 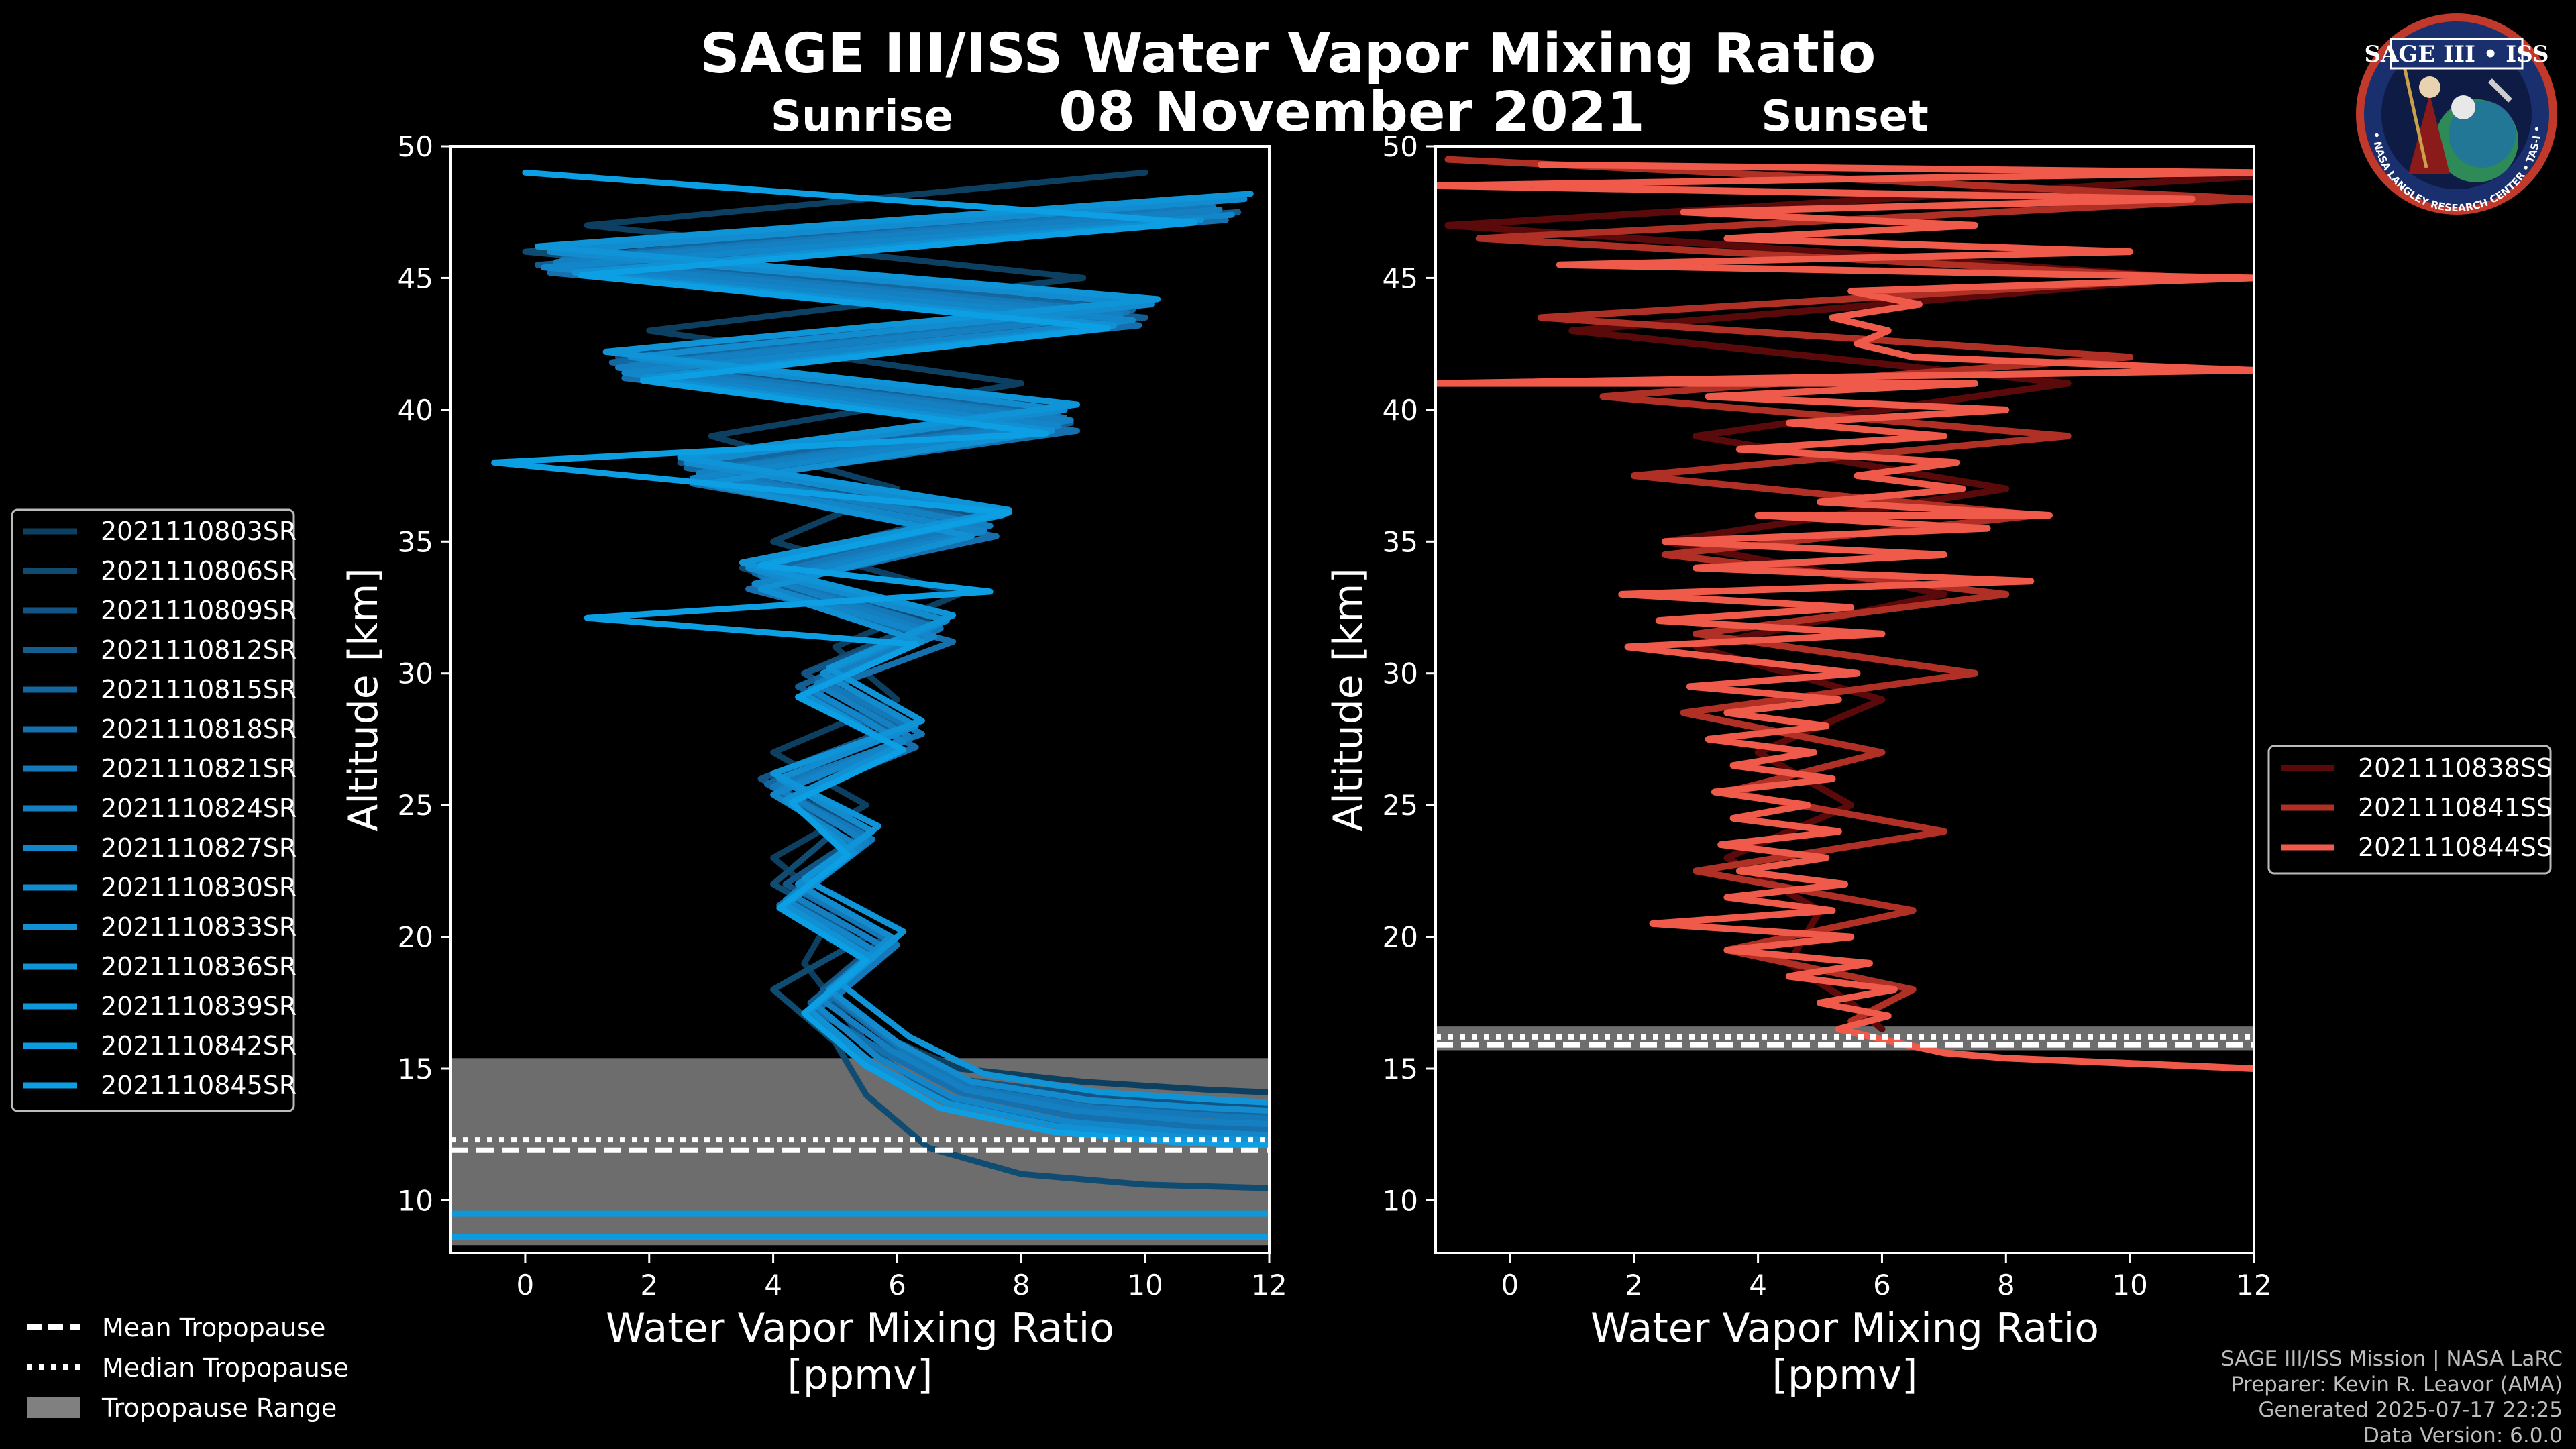 What do you see at coordinates (199, 966) in the screenshot?
I see `sunrise-legend-label: 2021110836SR` at bounding box center [199, 966].